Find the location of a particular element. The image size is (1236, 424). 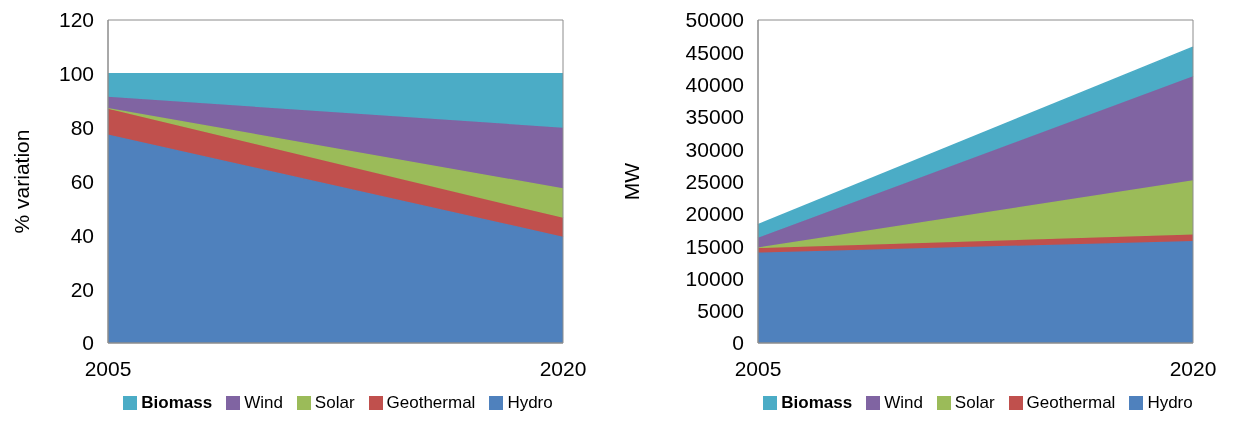

y-tick-label: 40 is located at coordinates (82, 235).